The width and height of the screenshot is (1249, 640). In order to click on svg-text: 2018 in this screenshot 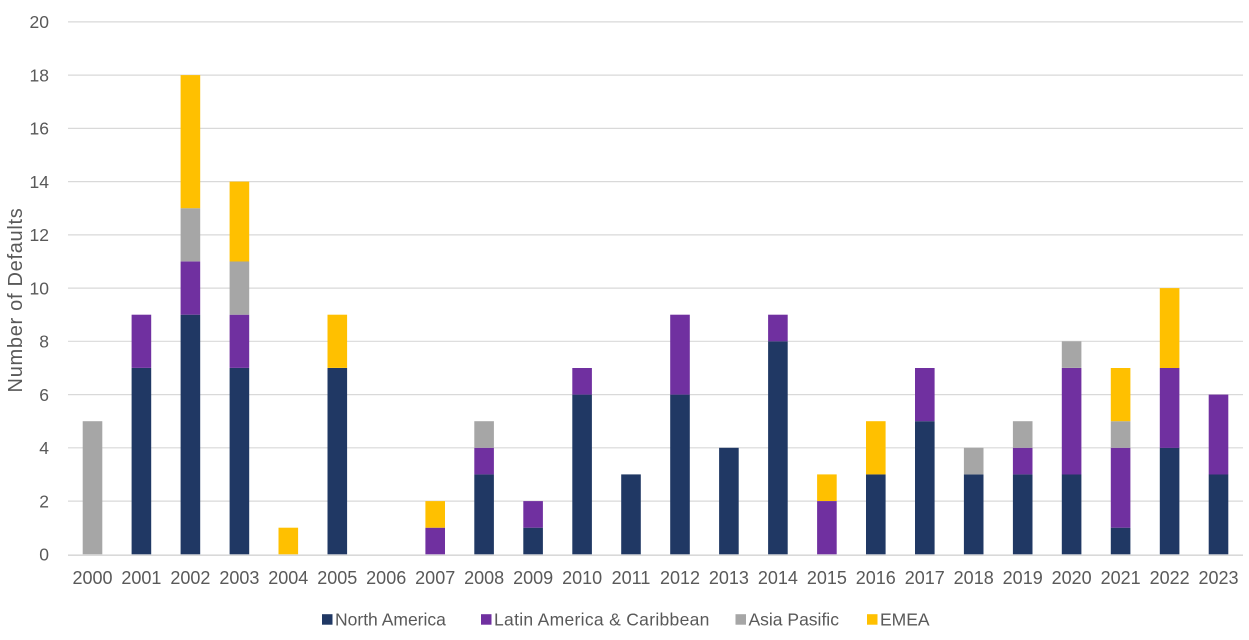, I will do `click(974, 578)`.